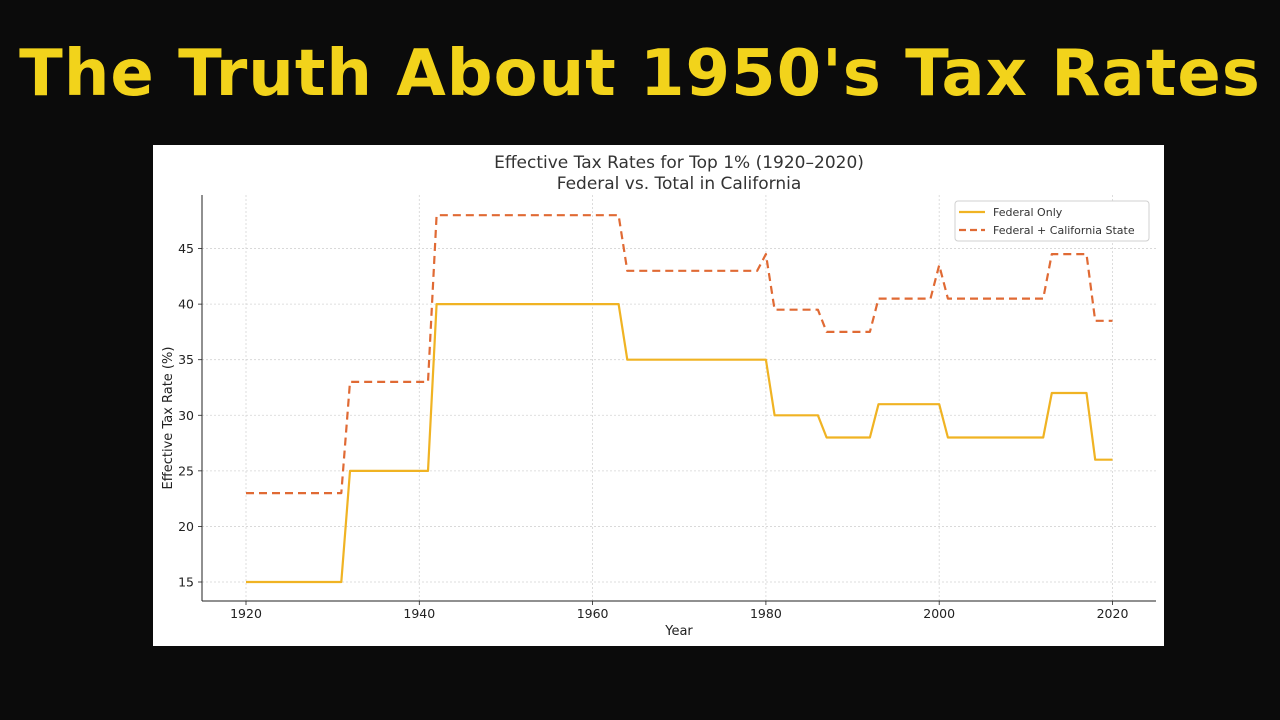  I want to click on y-tick-label: 45, so click(186, 248).